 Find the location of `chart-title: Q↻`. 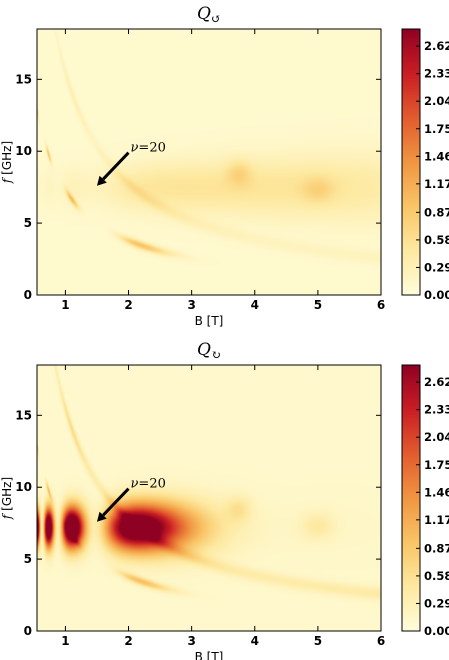

chart-title: Q↻ is located at coordinates (209, 351).